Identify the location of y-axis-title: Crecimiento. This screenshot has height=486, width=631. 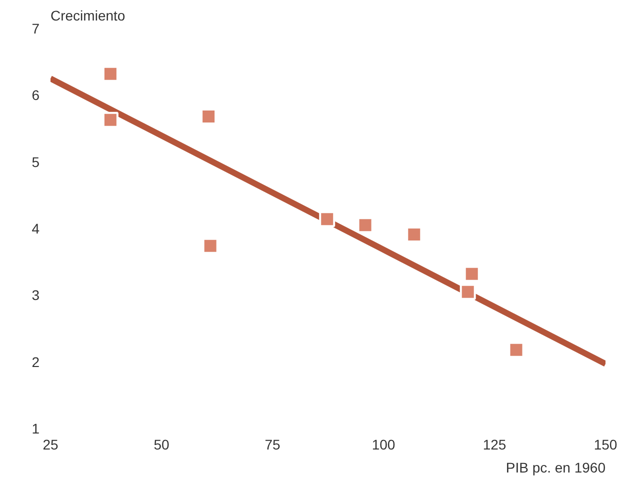
(88, 16).